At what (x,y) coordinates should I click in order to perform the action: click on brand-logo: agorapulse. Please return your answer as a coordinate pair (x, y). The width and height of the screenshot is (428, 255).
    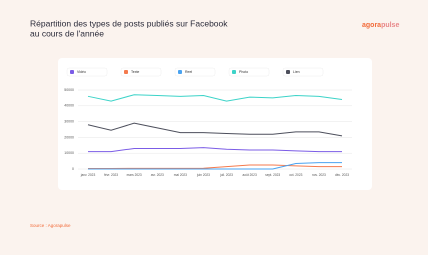
    Looking at the image, I should click on (380, 25).